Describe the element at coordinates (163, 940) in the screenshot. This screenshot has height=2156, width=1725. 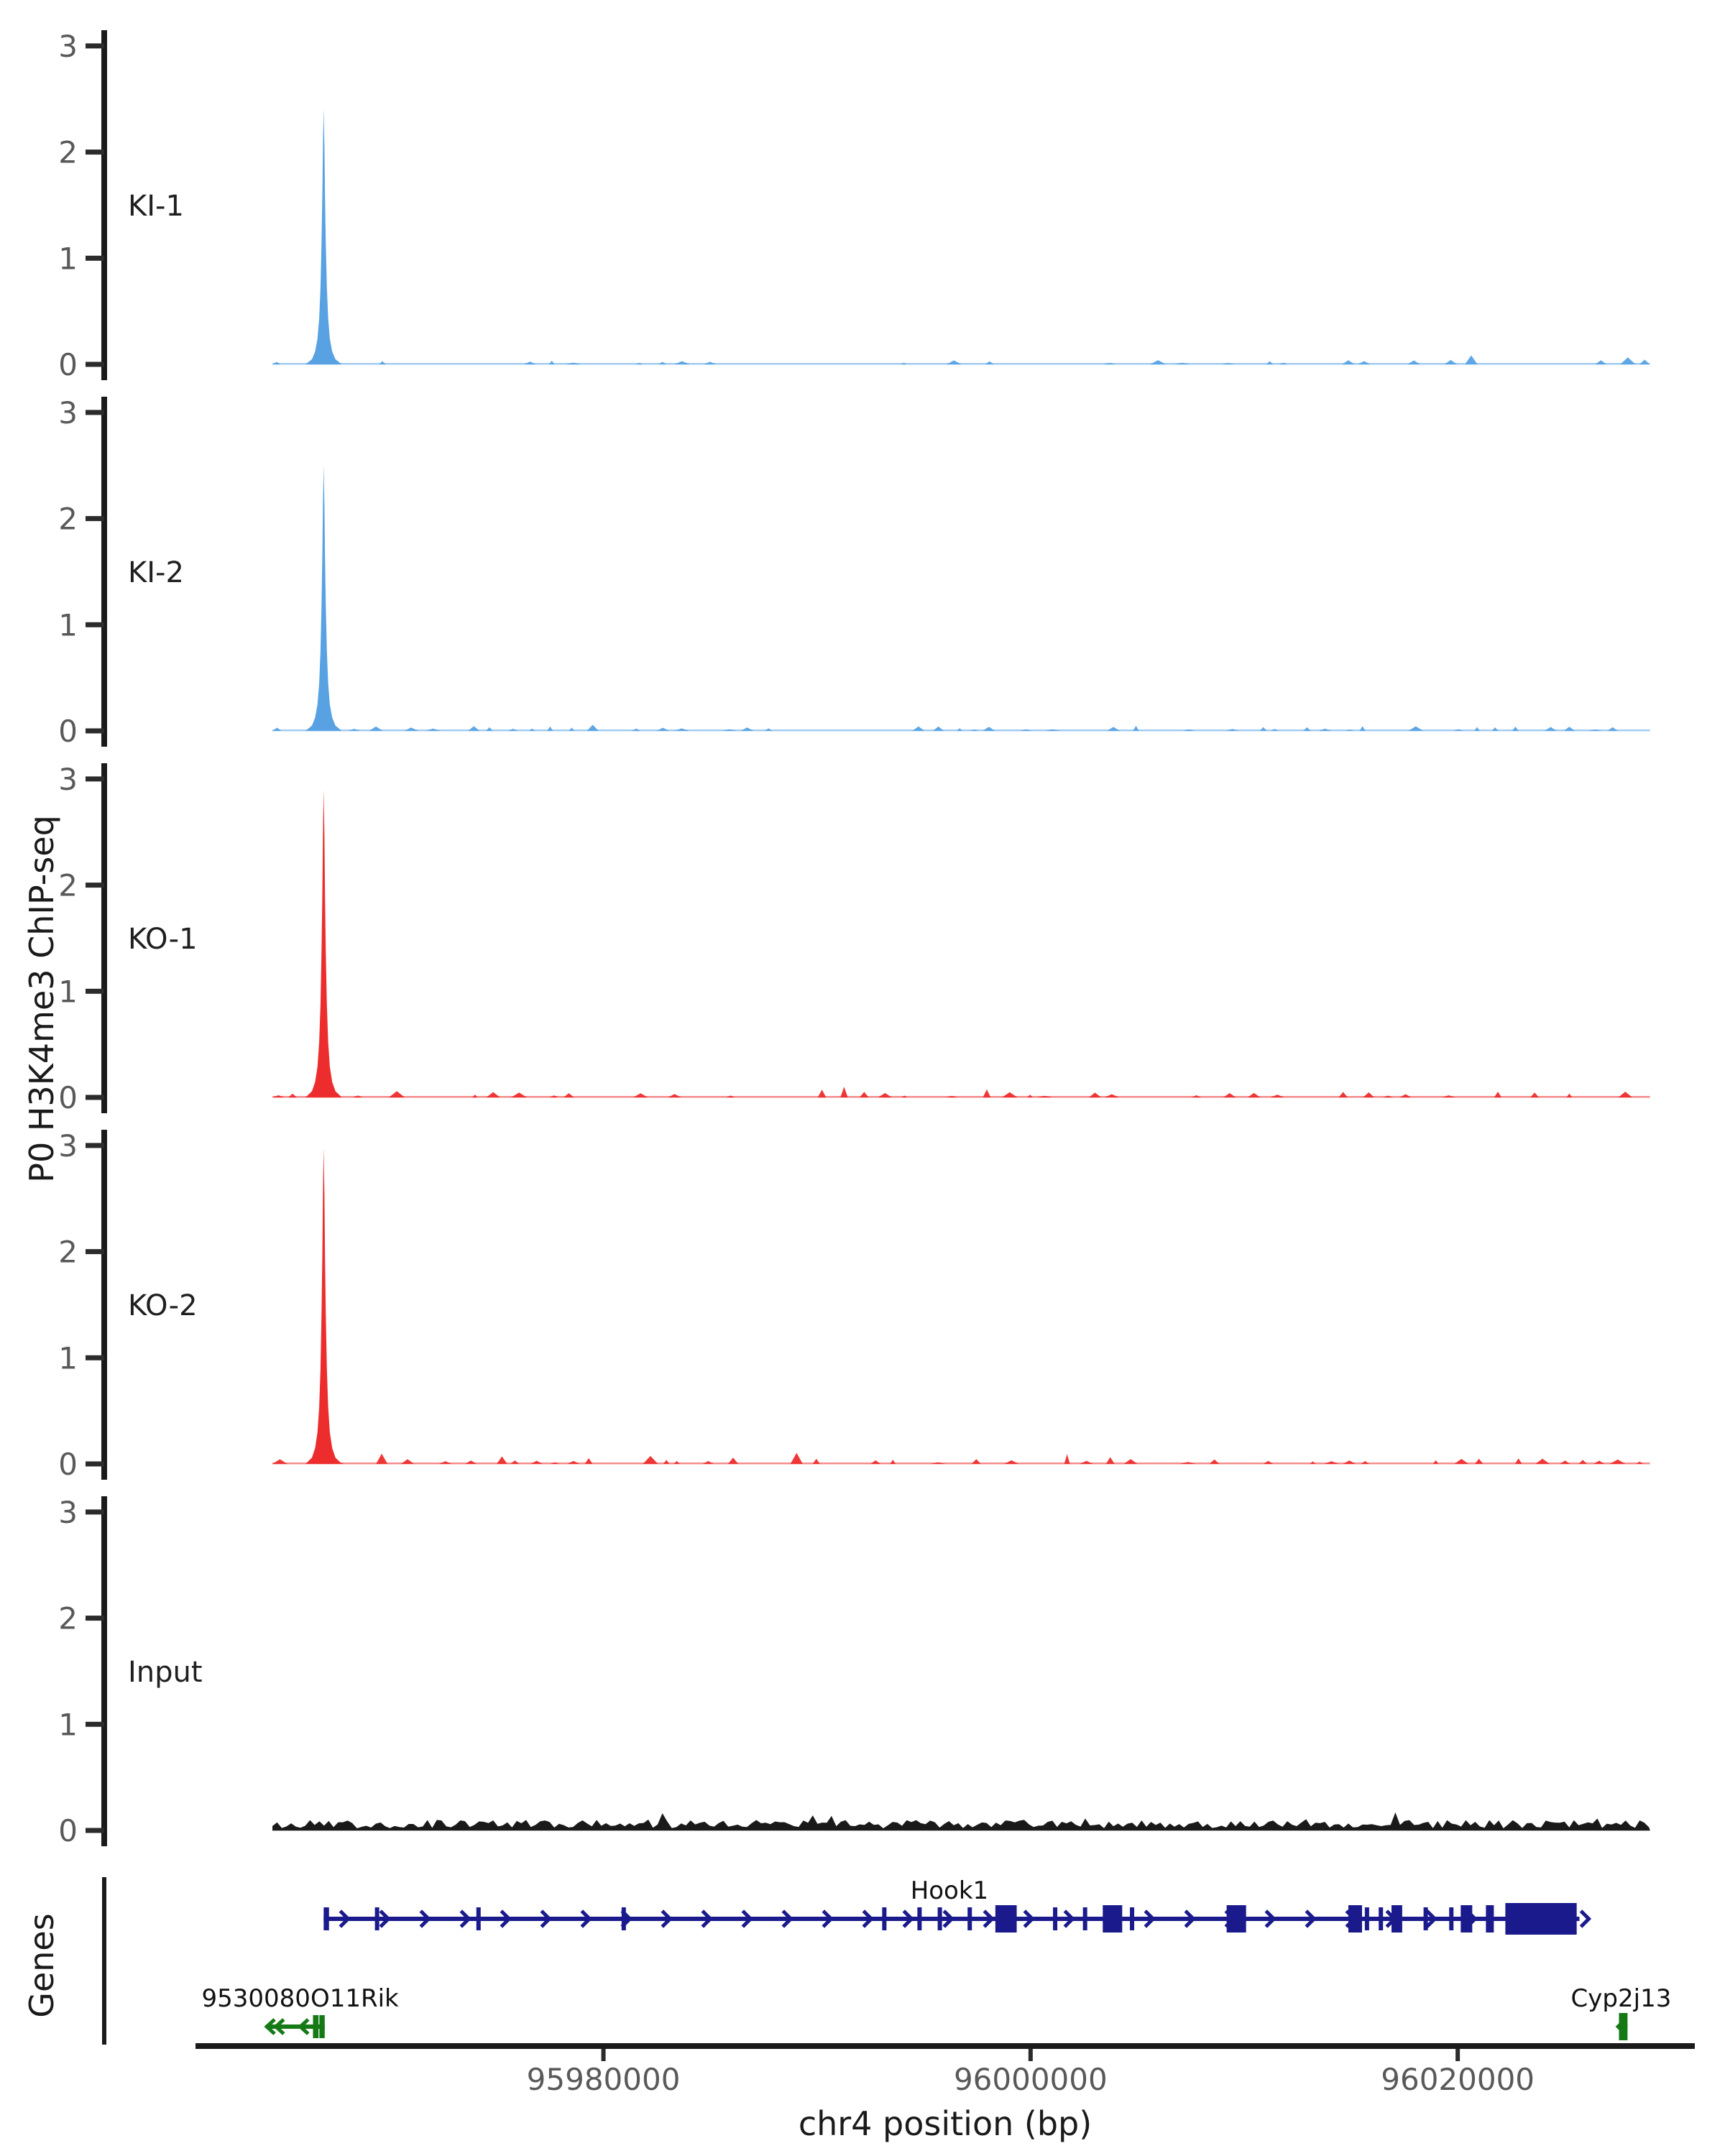
I see `track-label-KO-1: KO-1` at that location.